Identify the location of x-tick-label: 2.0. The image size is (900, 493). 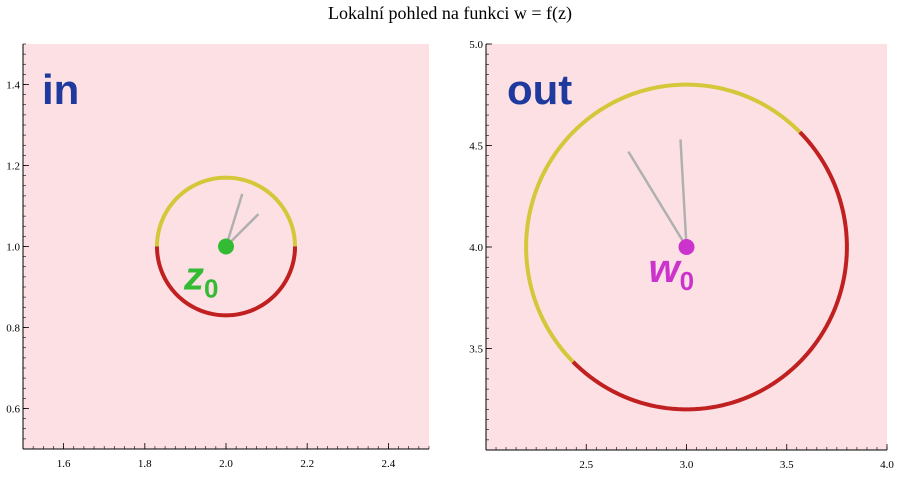
(226, 464).